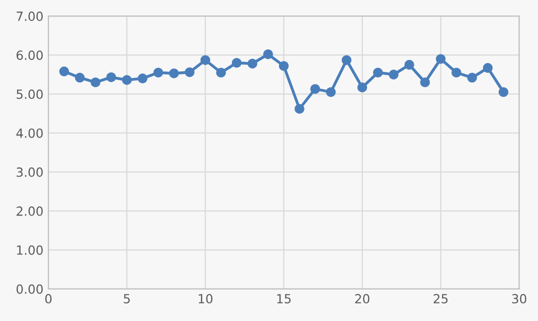  I want to click on x-tick-label: 5, so click(127, 299).